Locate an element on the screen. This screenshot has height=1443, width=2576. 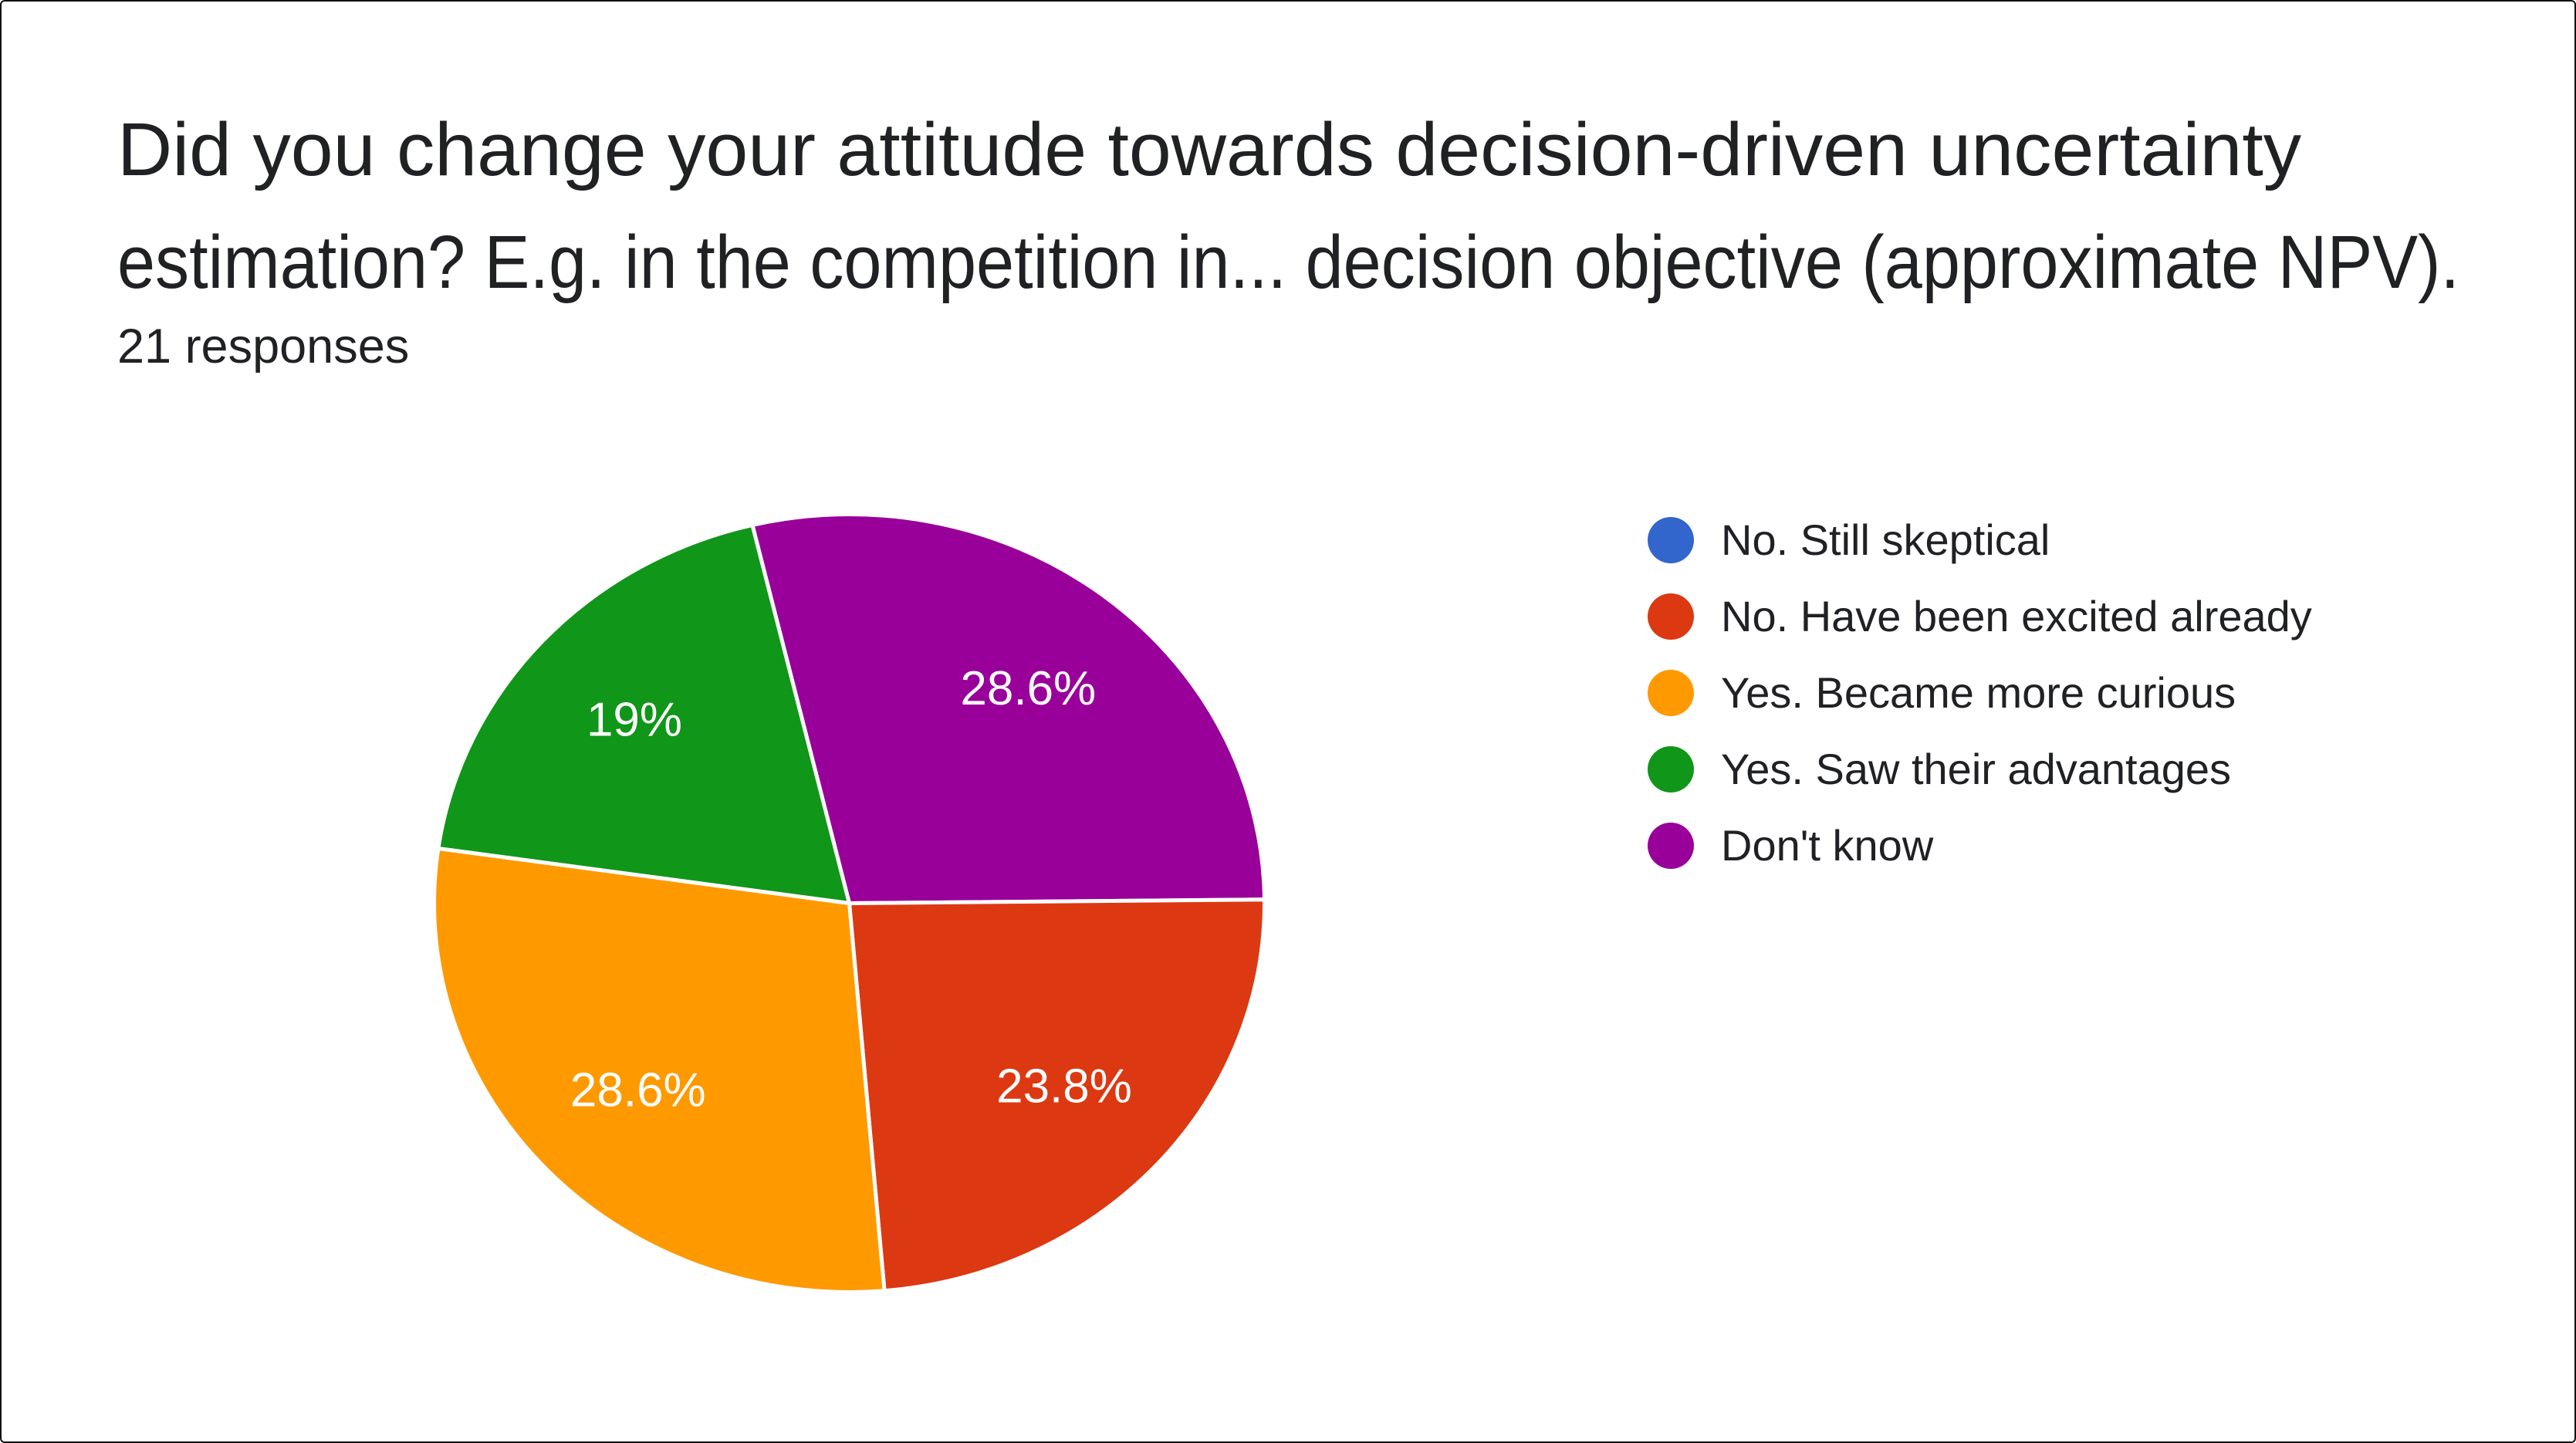
legend-item-yes-saw-their-advantages: Yes. Saw their advantages is located at coordinates (1980, 769).